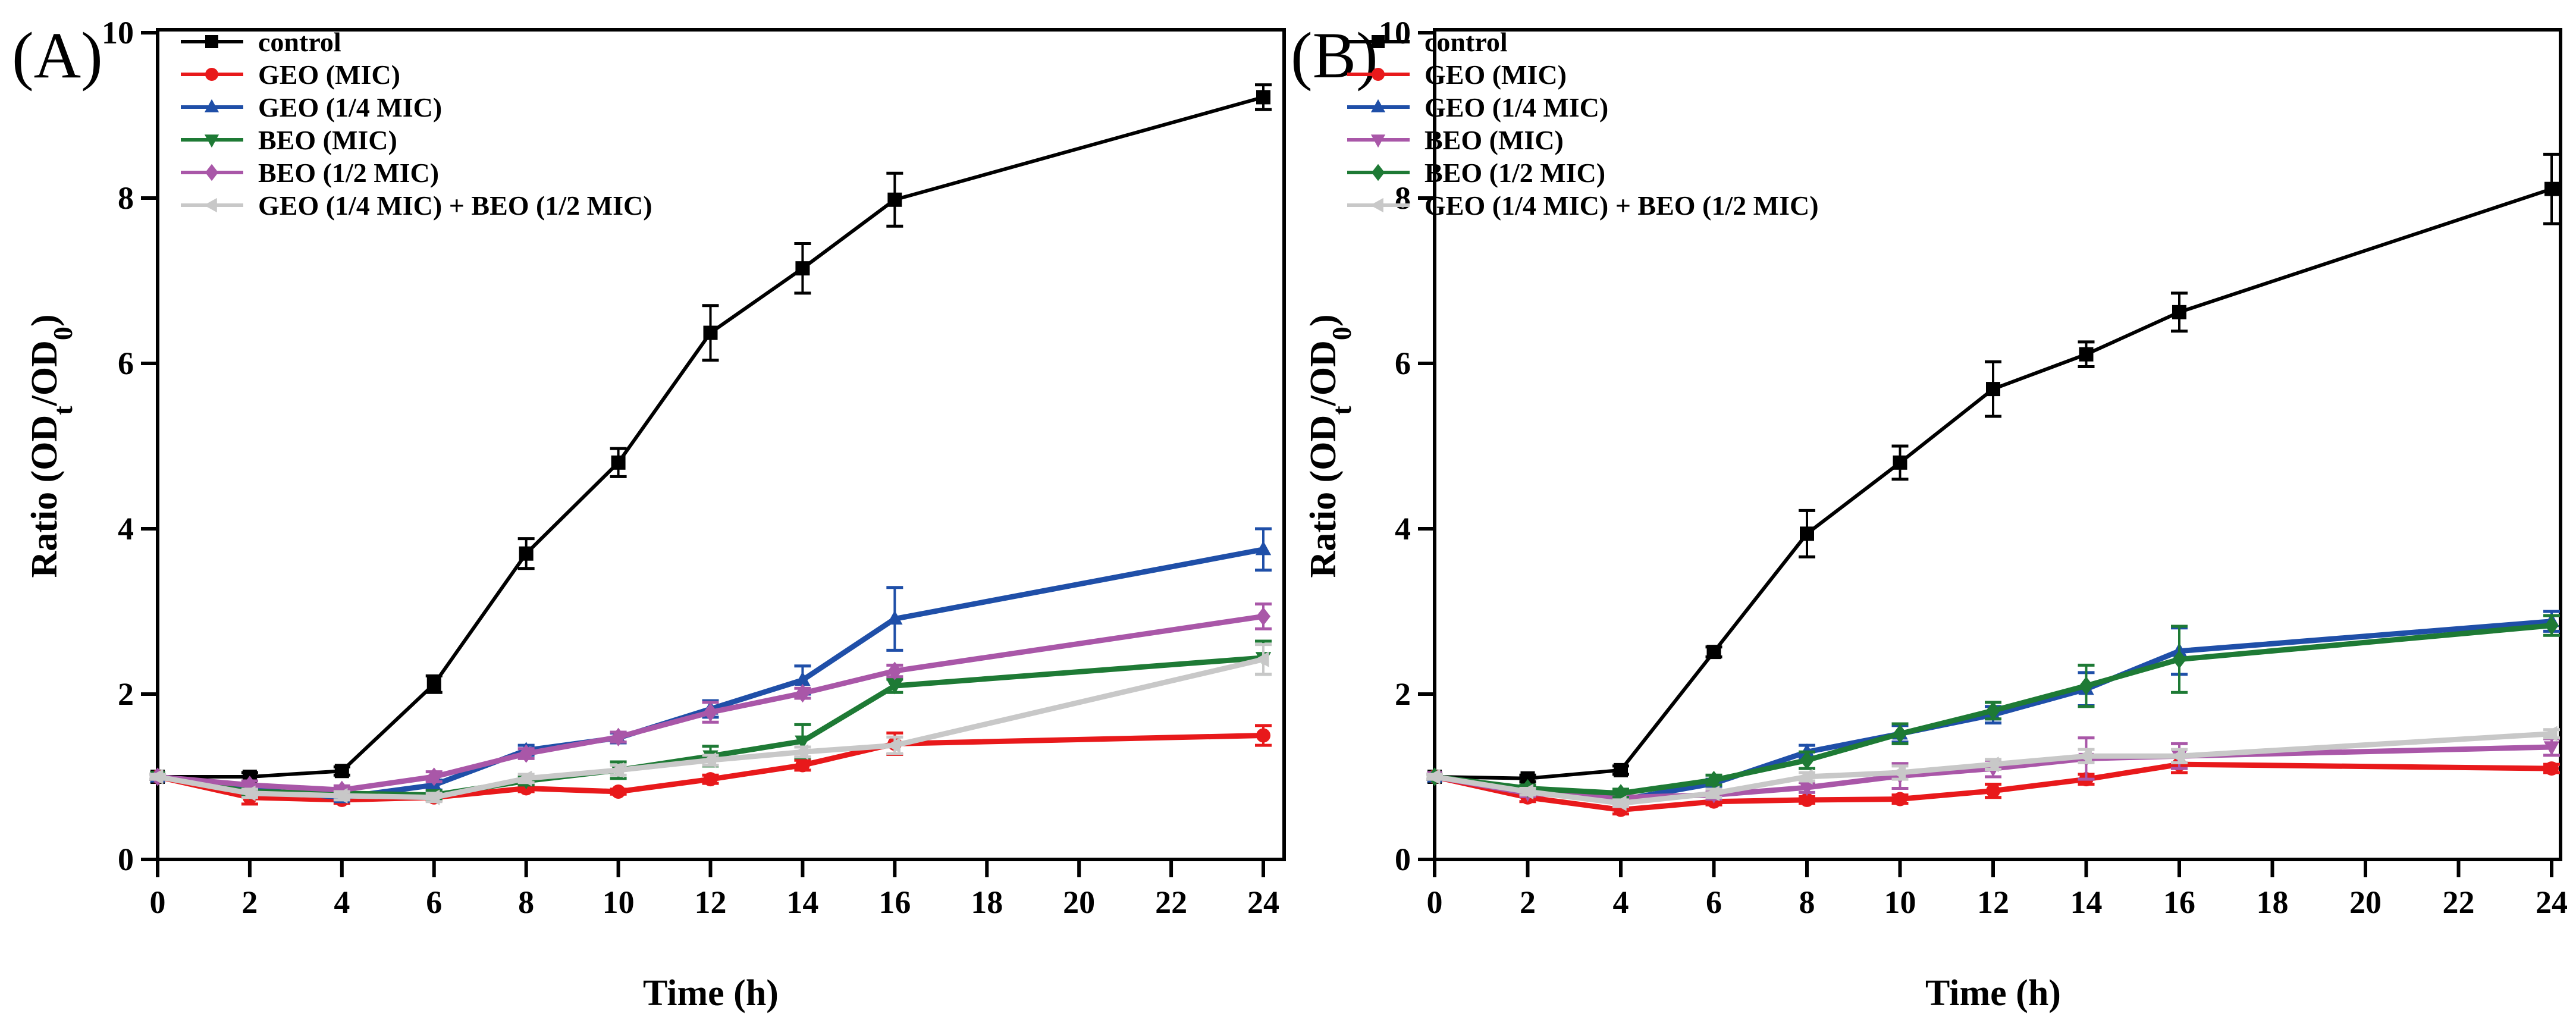 Image resolution: width=2576 pixels, height=1023 pixels. Describe the element at coordinates (1714, 902) in the screenshot. I see `x-tick-label: 6` at that location.